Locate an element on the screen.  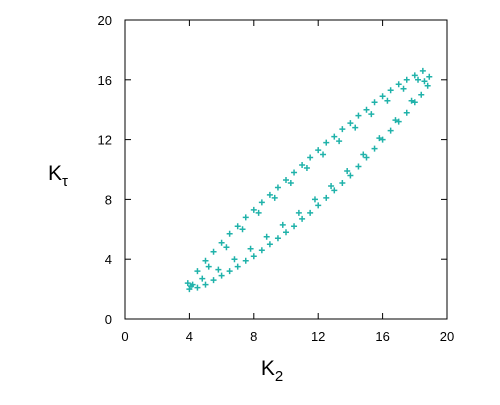
y-tick-label: 12 is located at coordinates (105, 140).